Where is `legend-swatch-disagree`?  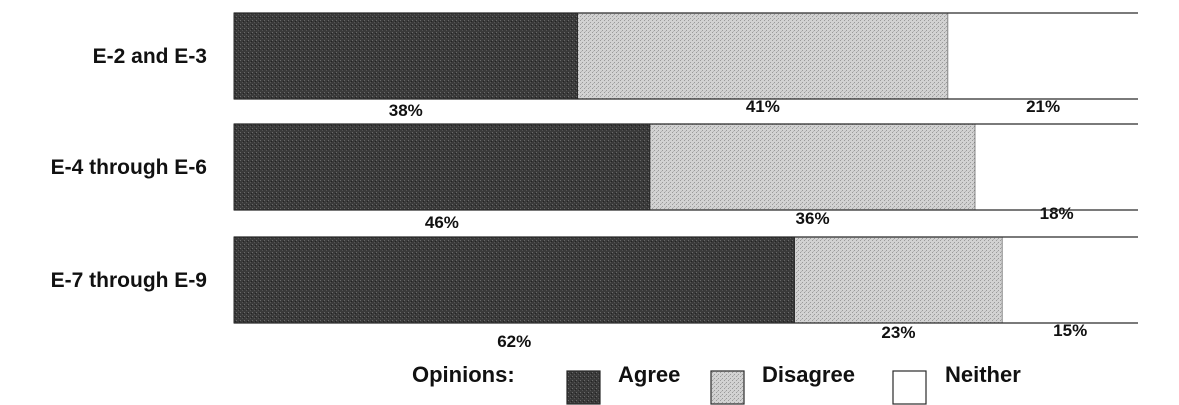
legend-swatch-disagree is located at coordinates (727, 387).